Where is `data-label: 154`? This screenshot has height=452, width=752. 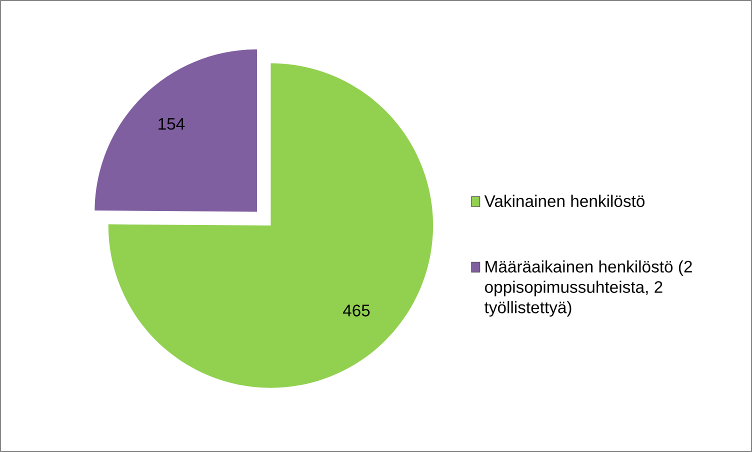 data-label: 154 is located at coordinates (171, 124).